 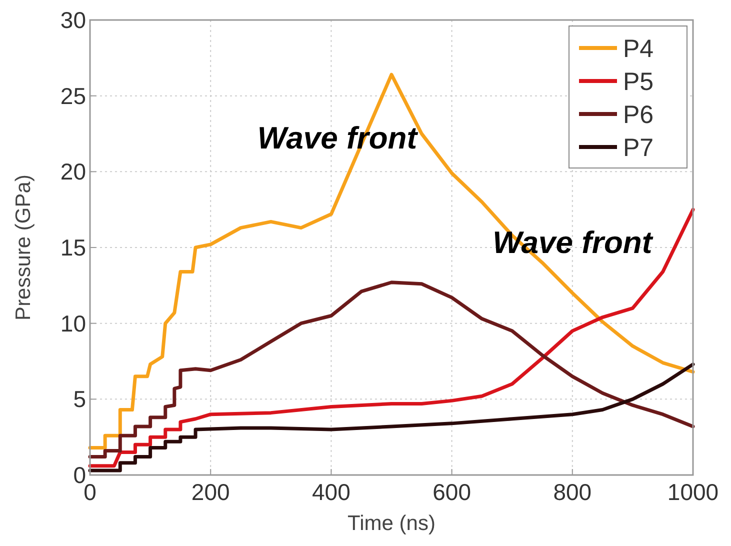 What do you see at coordinates (79, 399) in the screenshot?
I see `y-tick-label: 5` at bounding box center [79, 399].